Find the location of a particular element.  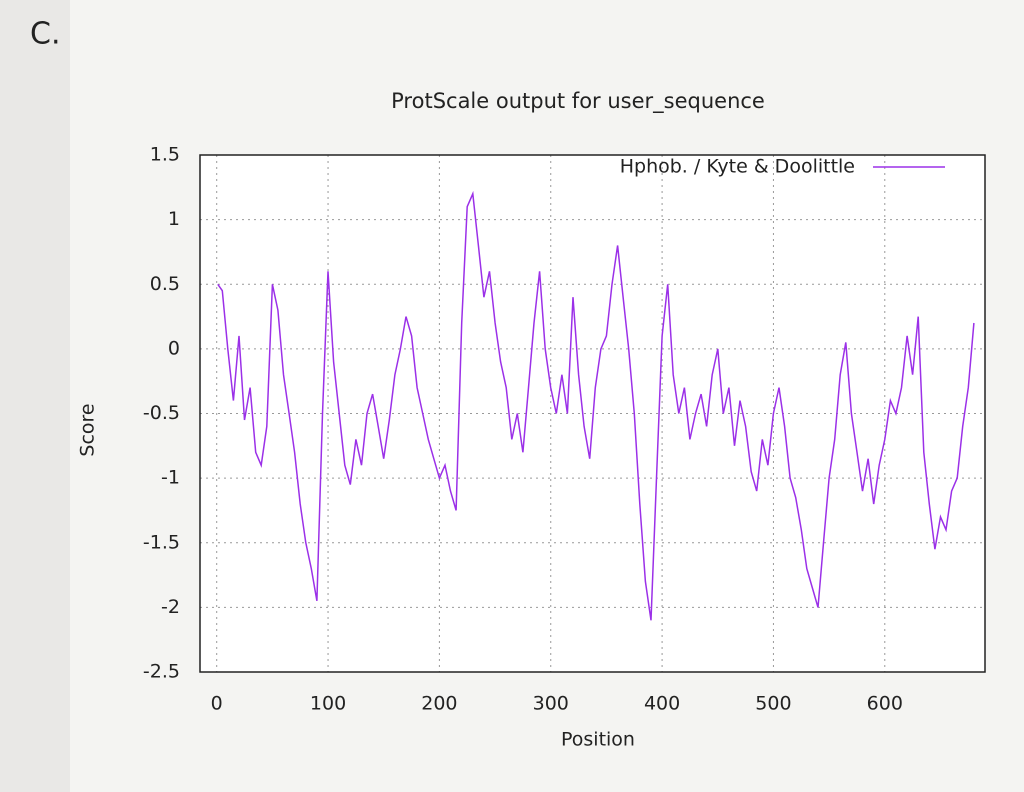

x-tick-label: 500 is located at coordinates (773, 704).